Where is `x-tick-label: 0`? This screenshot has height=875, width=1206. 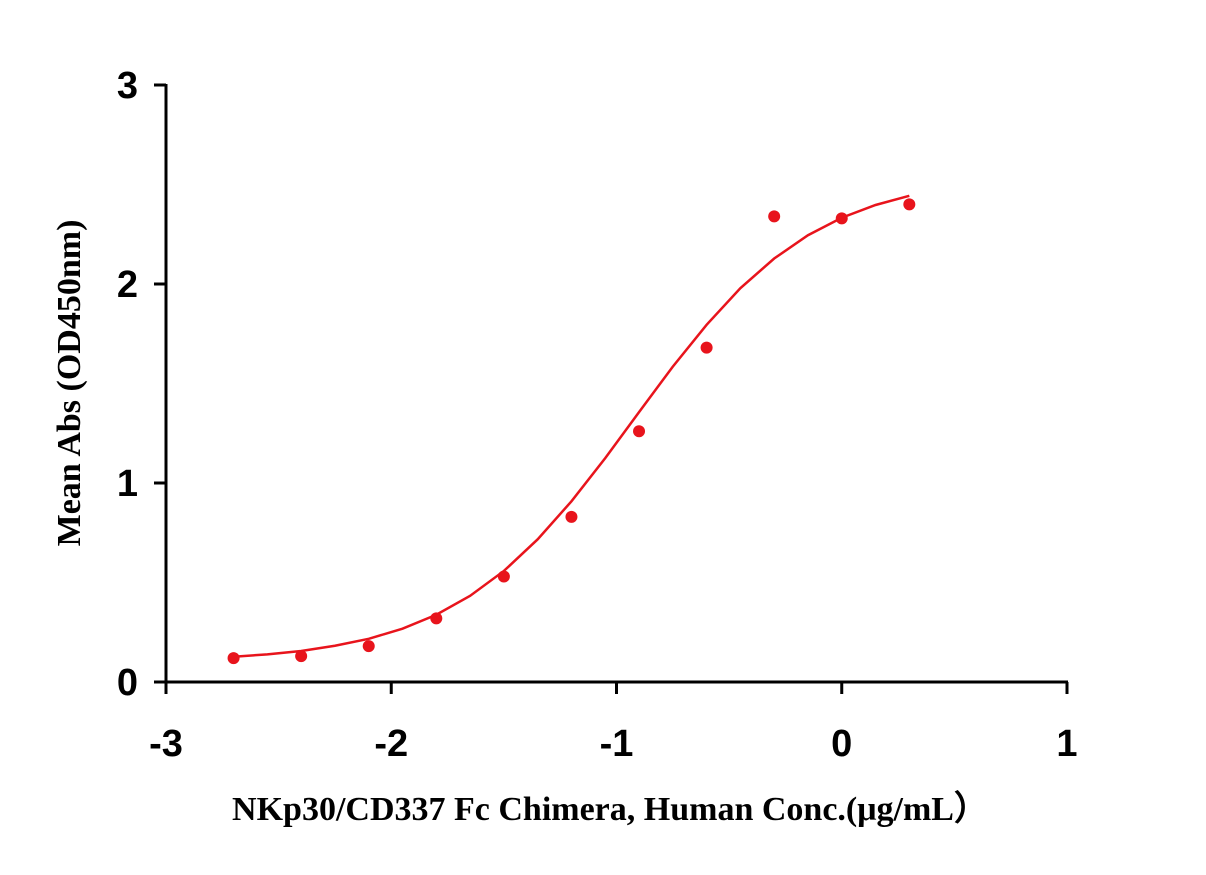
x-tick-label: 0 is located at coordinates (841, 744).